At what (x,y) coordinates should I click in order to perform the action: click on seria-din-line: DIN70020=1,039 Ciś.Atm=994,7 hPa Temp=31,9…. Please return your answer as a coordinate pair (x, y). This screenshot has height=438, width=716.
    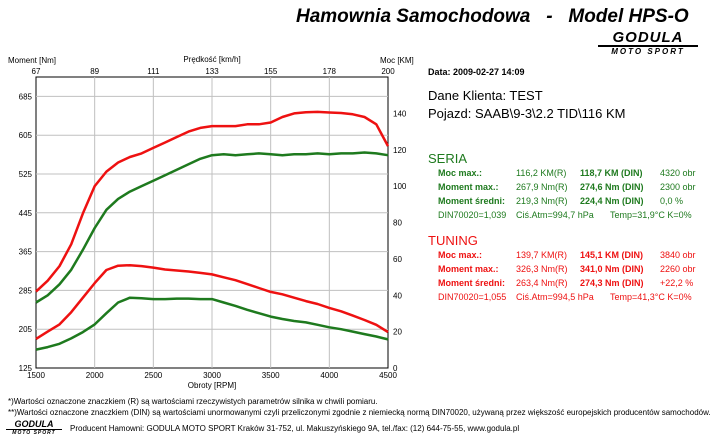
    Looking at the image, I should click on (573, 216).